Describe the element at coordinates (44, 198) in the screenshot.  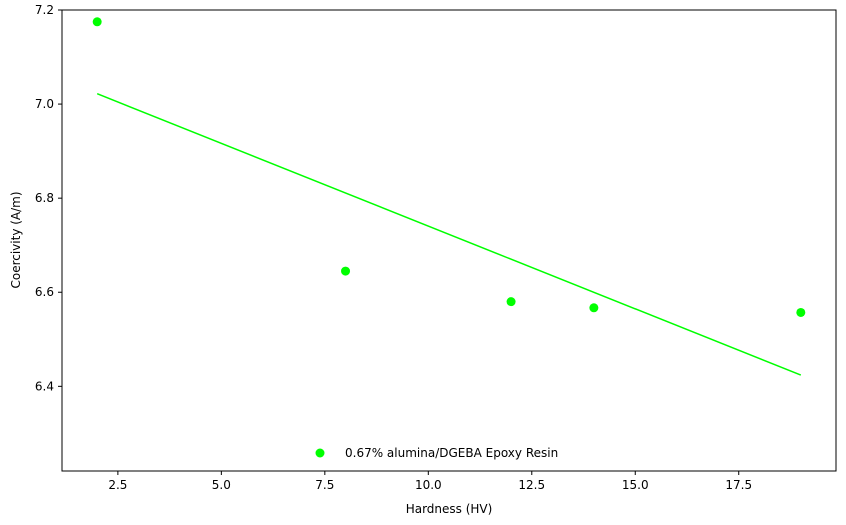
I see `y-tick-label: 6.8` at that location.